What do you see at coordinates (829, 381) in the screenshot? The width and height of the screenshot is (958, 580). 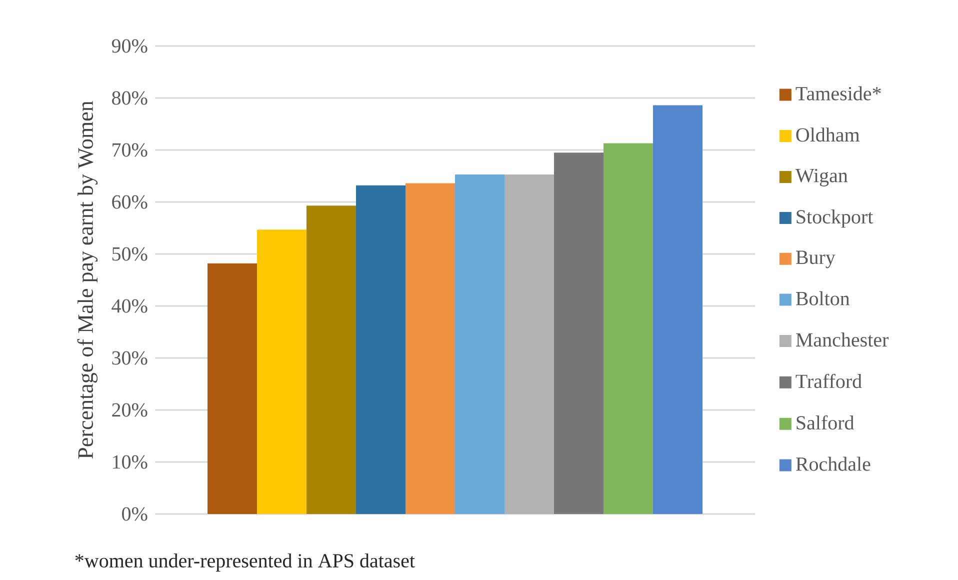 I see `legend-label: Trafford` at bounding box center [829, 381].